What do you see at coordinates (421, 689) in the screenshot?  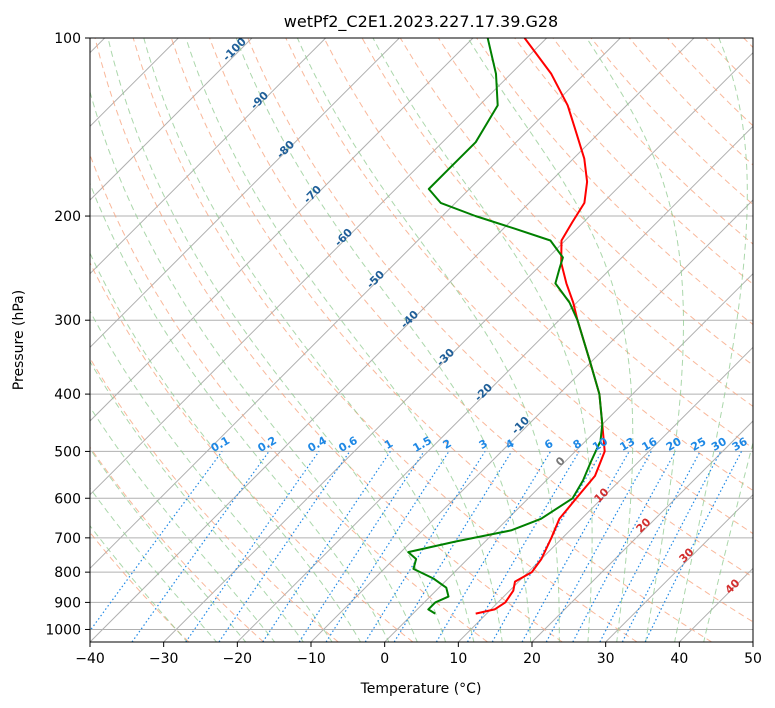 I see `x-axis-label: Temperature (°C)` at bounding box center [421, 689].